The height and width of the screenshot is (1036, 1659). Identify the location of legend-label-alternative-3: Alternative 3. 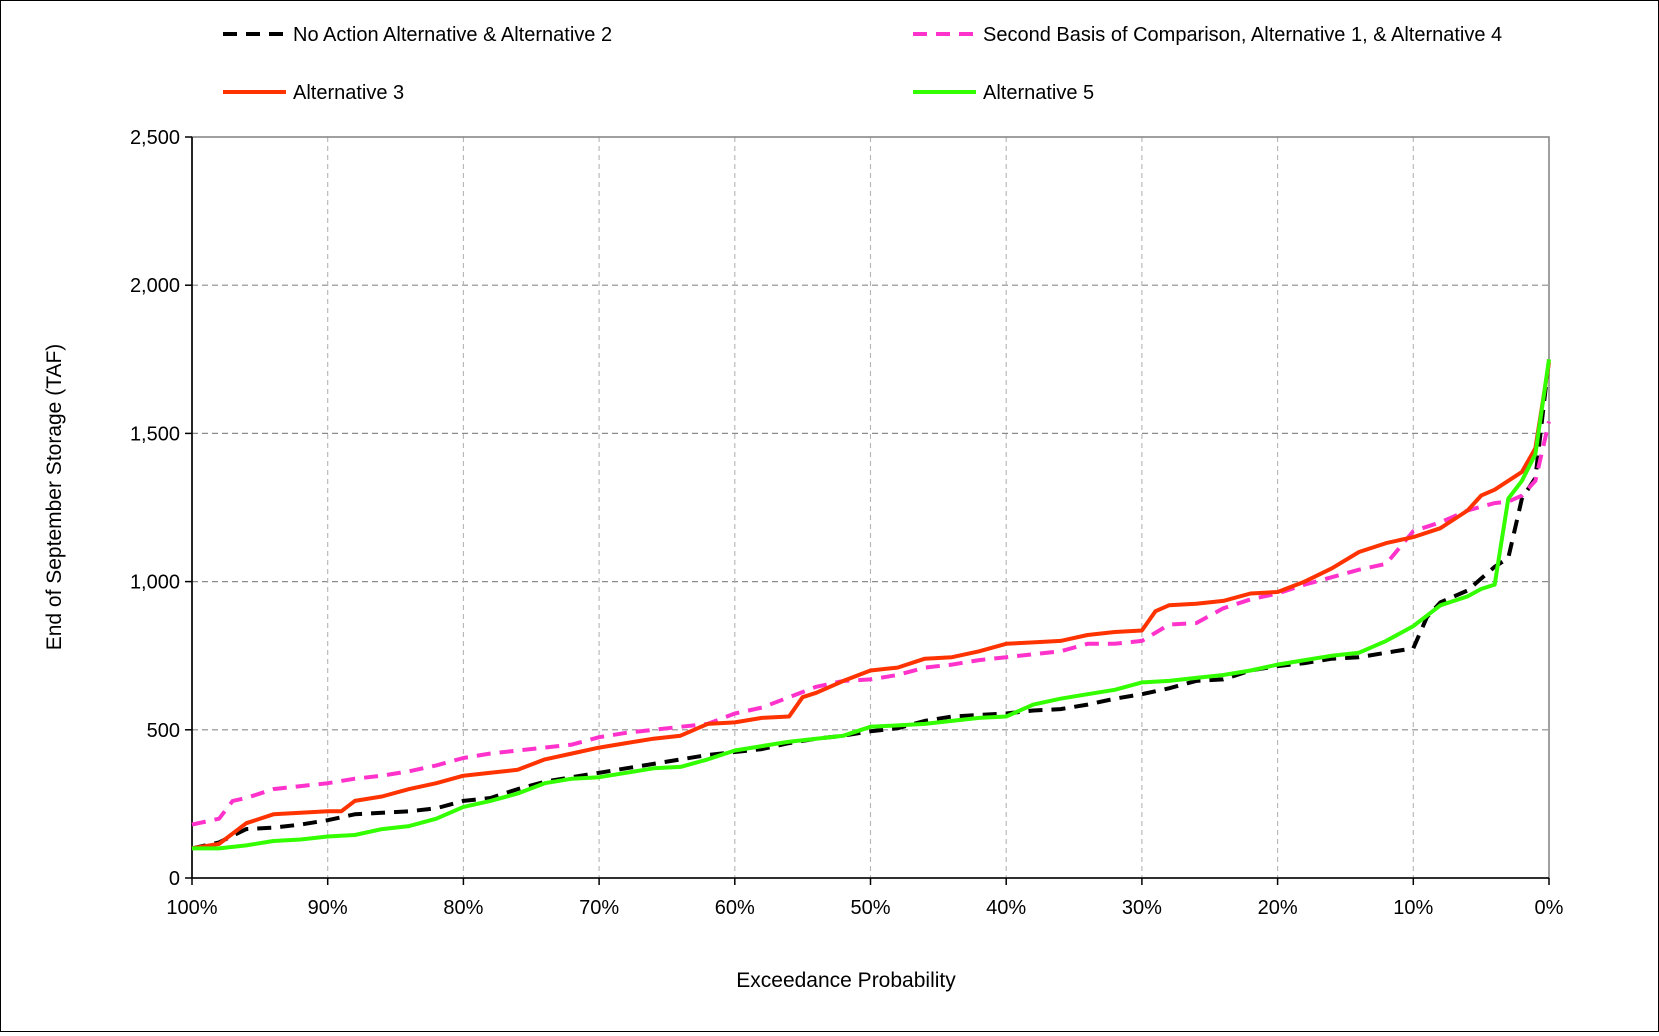
(348, 93).